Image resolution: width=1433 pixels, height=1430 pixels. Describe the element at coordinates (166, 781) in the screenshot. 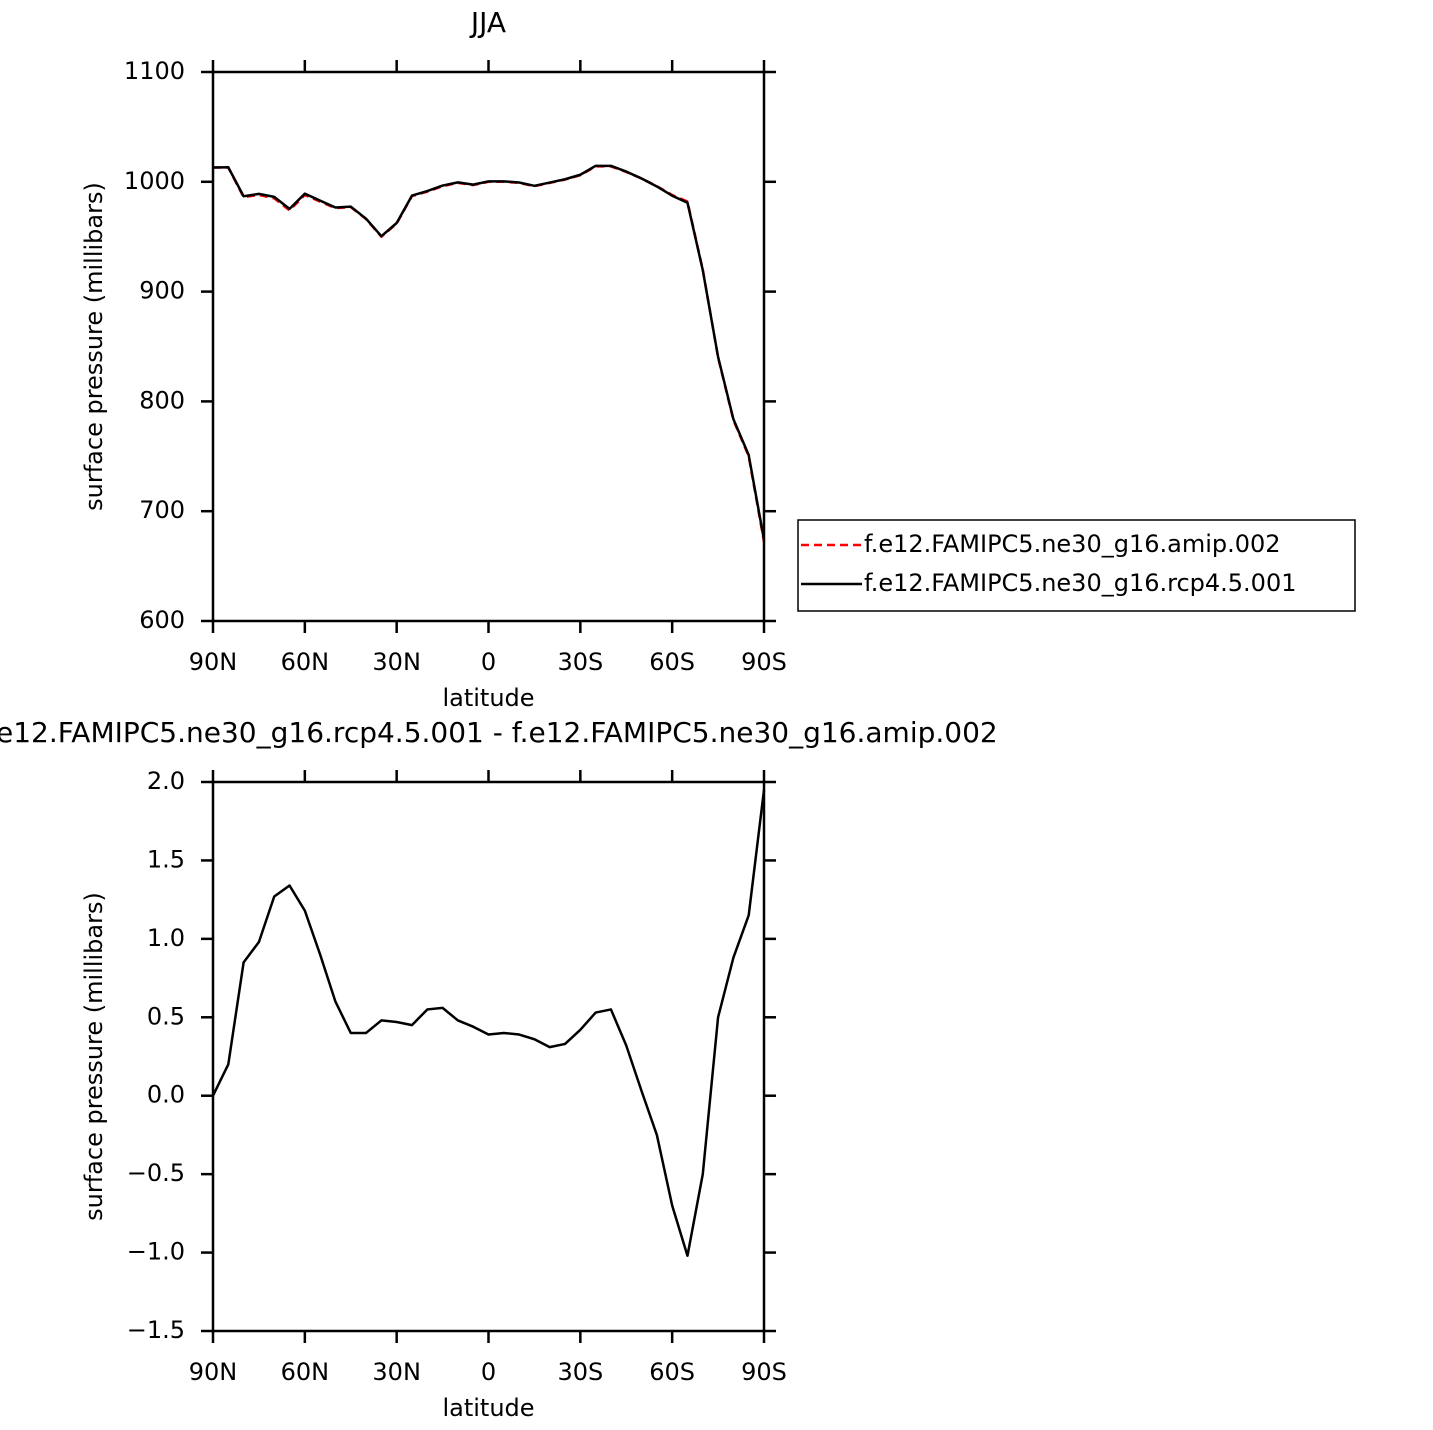

I see `y-tick-label: 2.0` at that location.